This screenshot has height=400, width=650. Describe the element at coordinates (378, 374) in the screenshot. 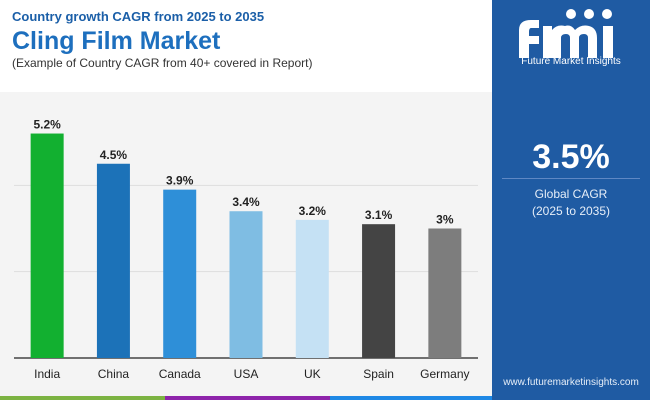

I see `x-tick-label-spain: Spain` at that location.